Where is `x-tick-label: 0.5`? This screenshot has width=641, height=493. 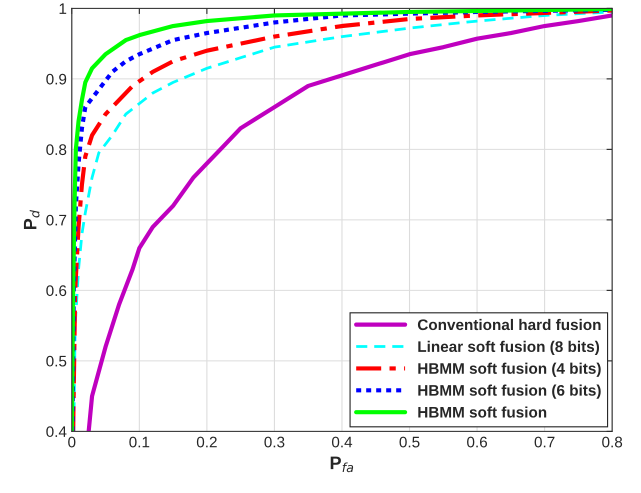
x-tick-label: 0.5 is located at coordinates (410, 442).